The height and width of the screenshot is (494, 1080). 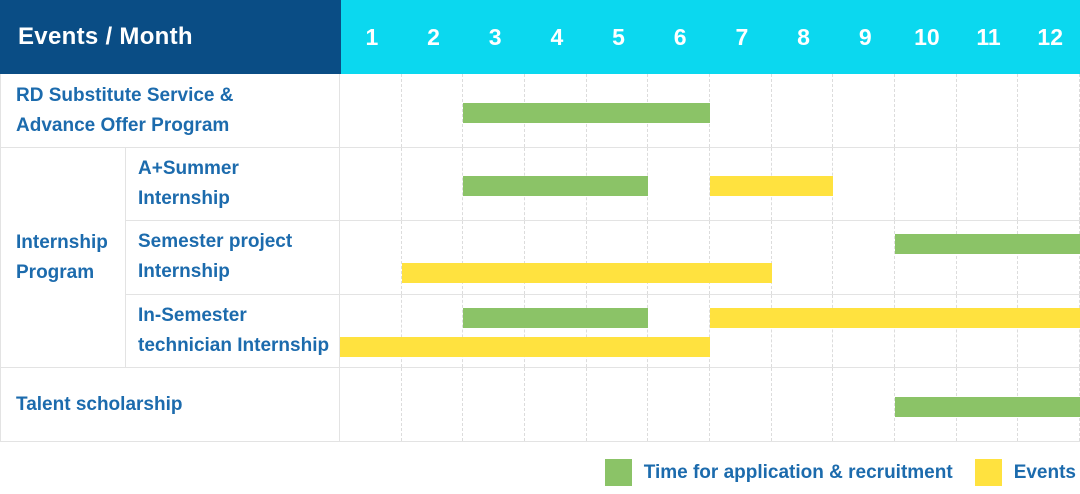 What do you see at coordinates (215, 257) in the screenshot?
I see `row-label: Semester project Internship` at bounding box center [215, 257].